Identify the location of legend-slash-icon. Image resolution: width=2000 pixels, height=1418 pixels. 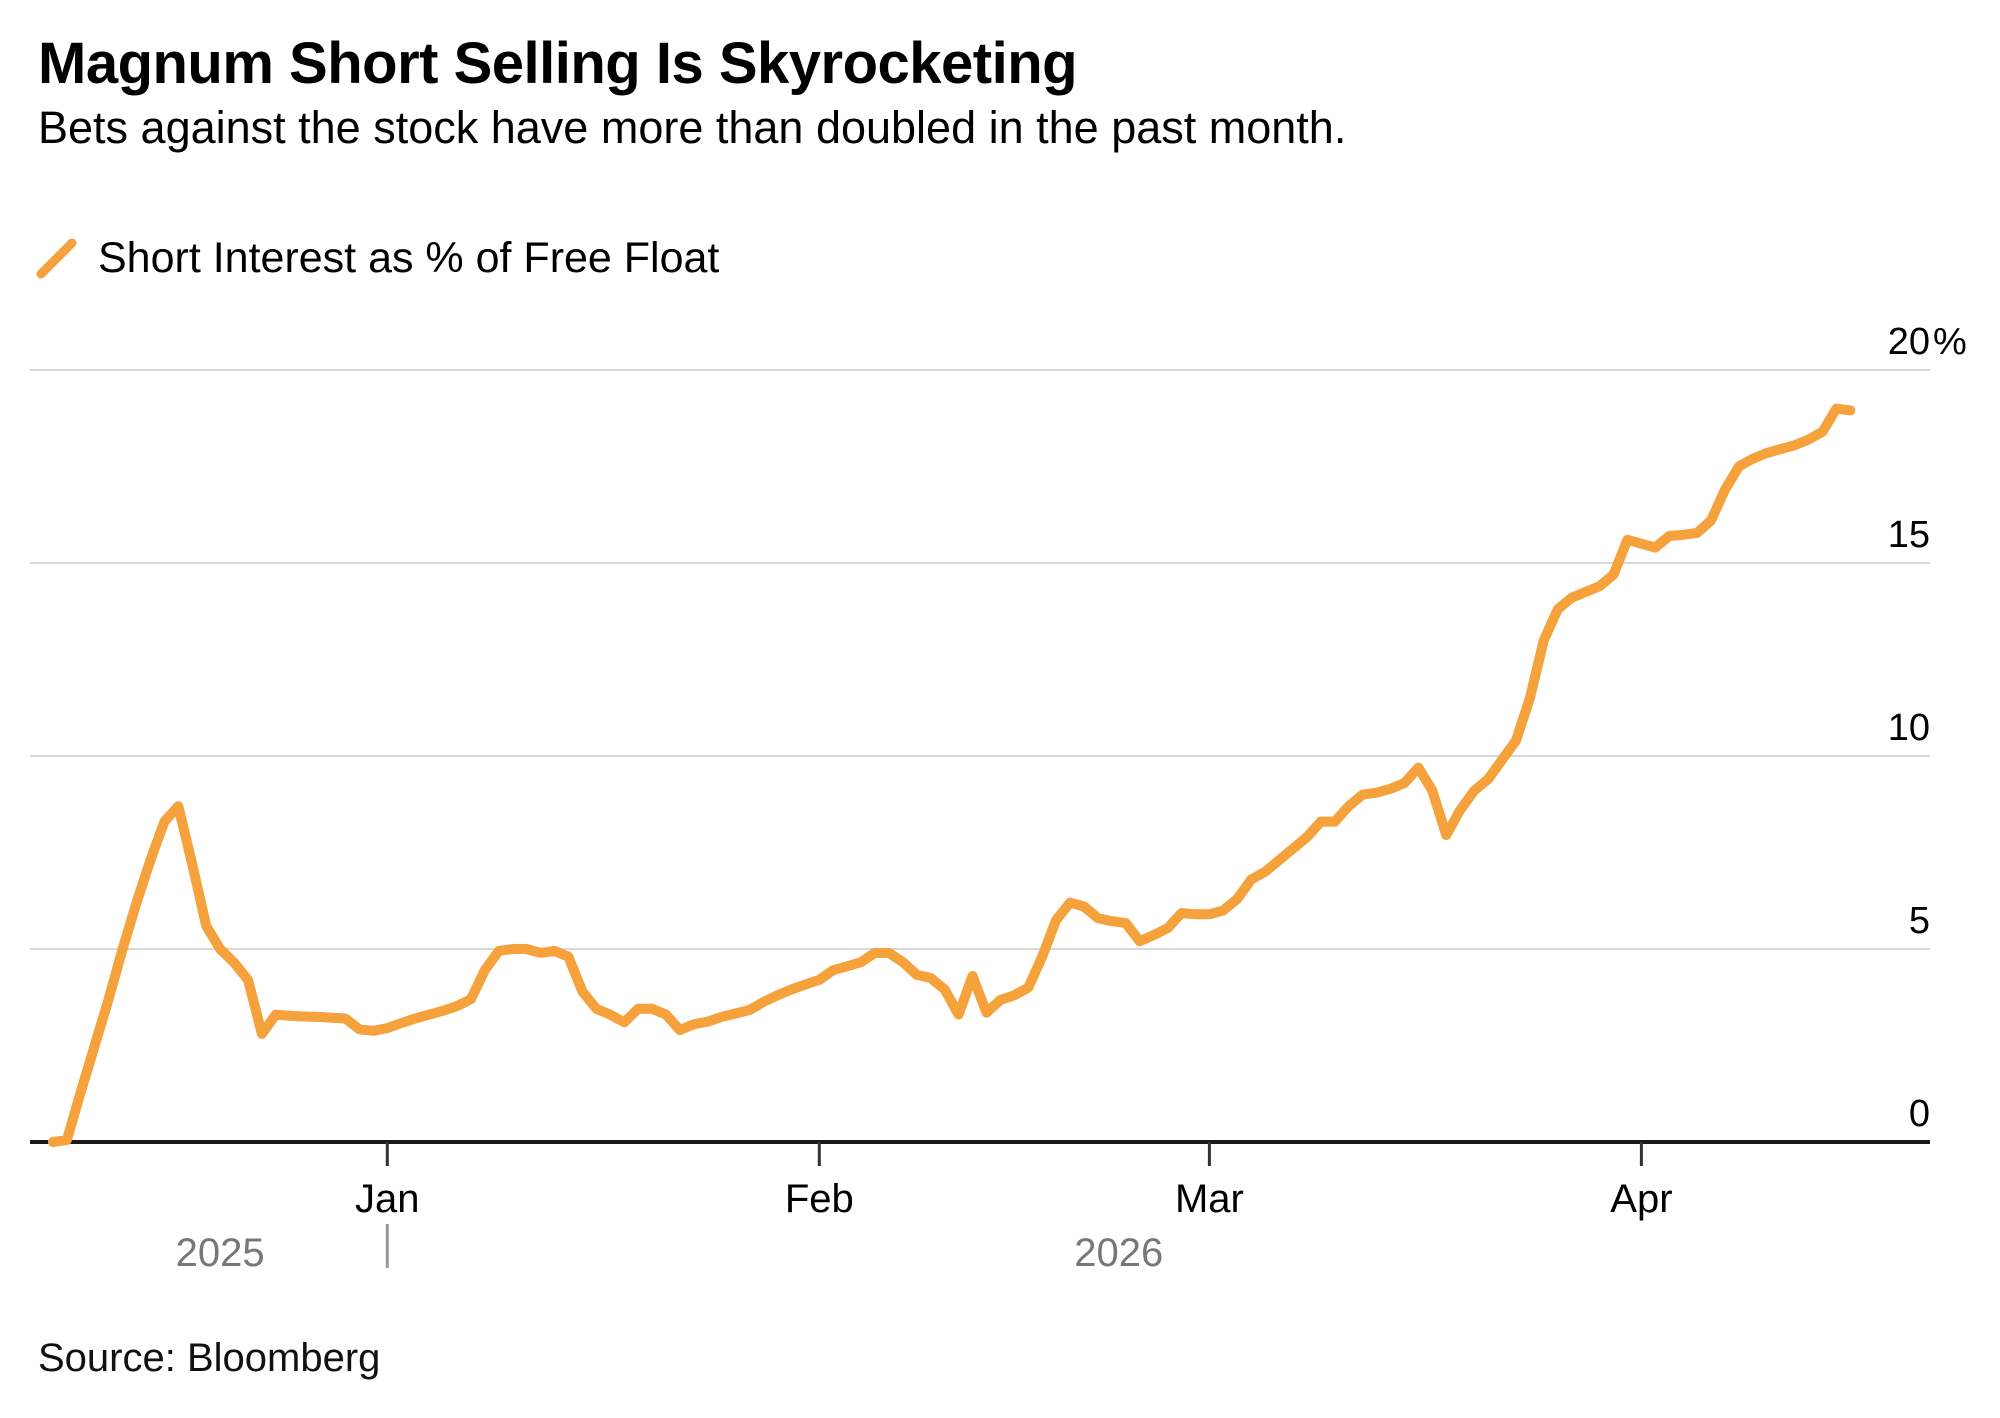
(56, 258).